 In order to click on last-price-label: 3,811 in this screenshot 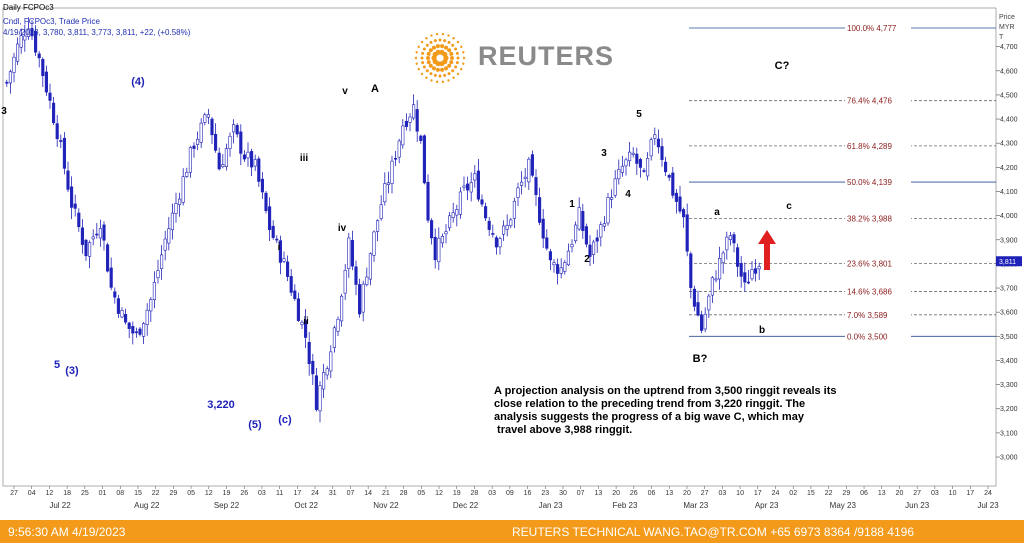, I will do `click(1007, 262)`.